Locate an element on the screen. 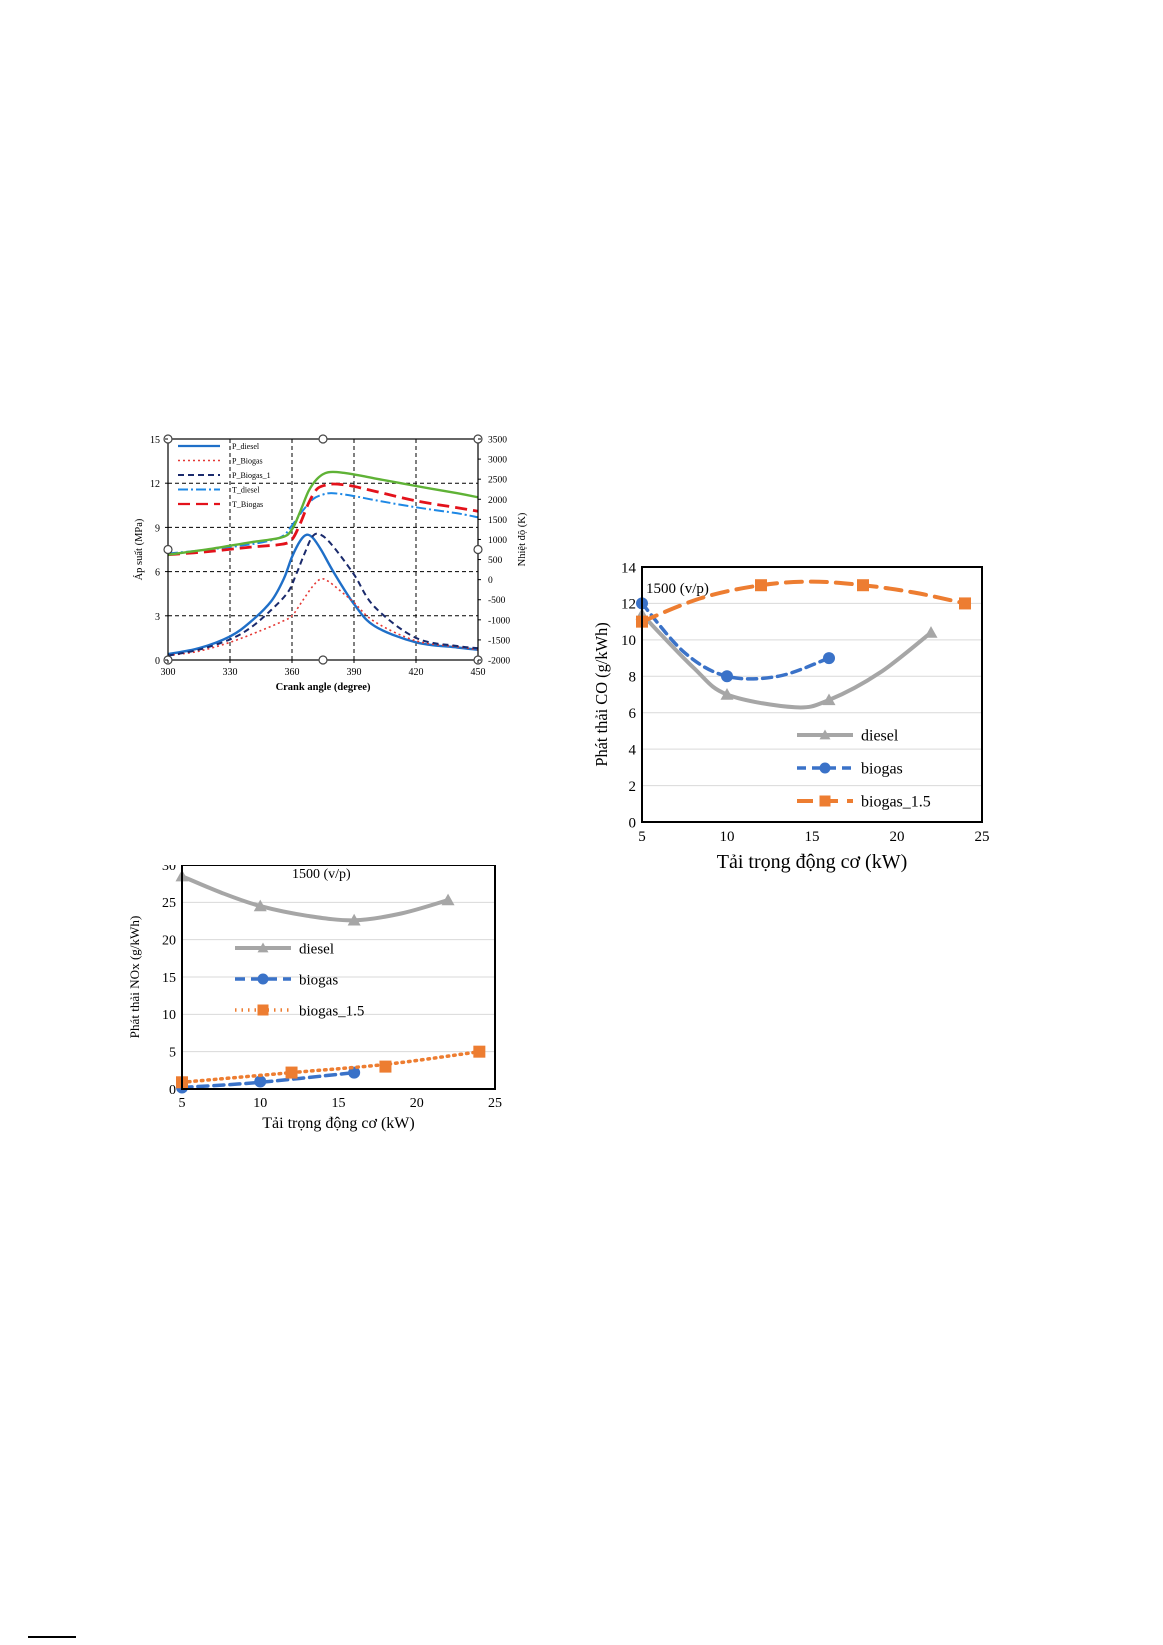  pt-y2-tick-label: 2500 is located at coordinates (497, 481).